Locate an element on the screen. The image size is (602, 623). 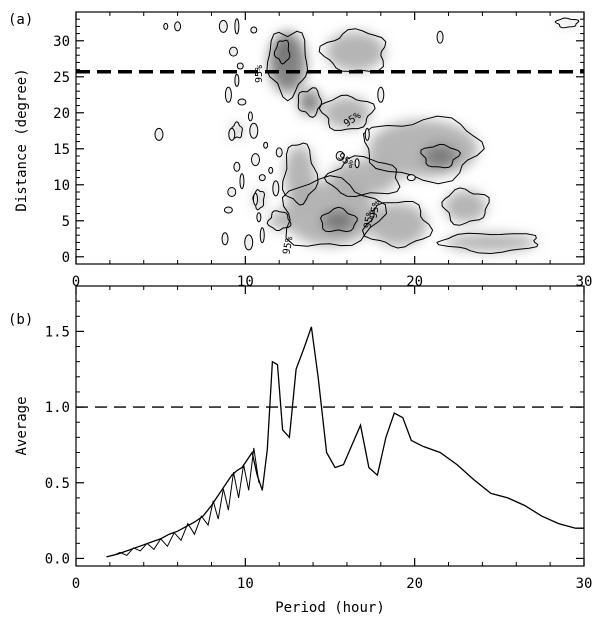
panel-a-y-tick-label: 15 is located at coordinates (61, 150).